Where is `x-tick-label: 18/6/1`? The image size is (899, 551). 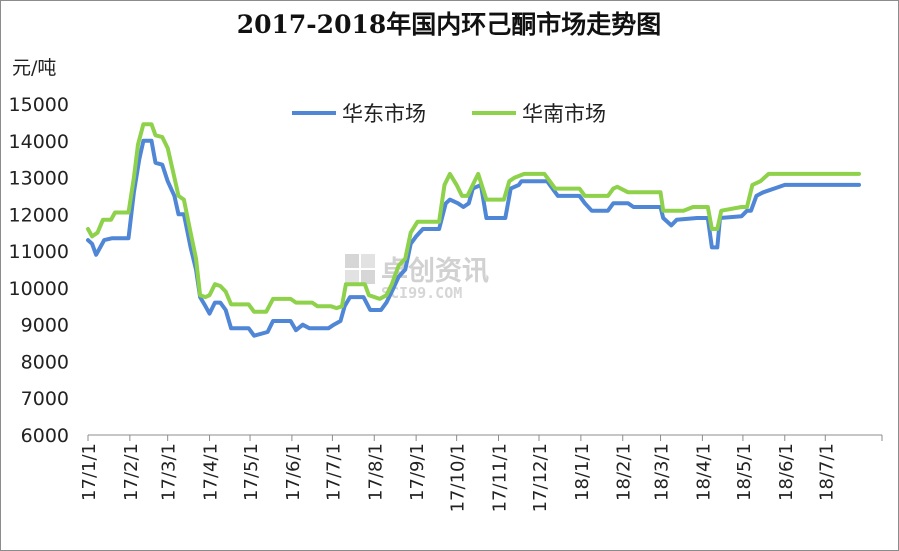 x-tick-label: 18/6/1 is located at coordinates (786, 472).